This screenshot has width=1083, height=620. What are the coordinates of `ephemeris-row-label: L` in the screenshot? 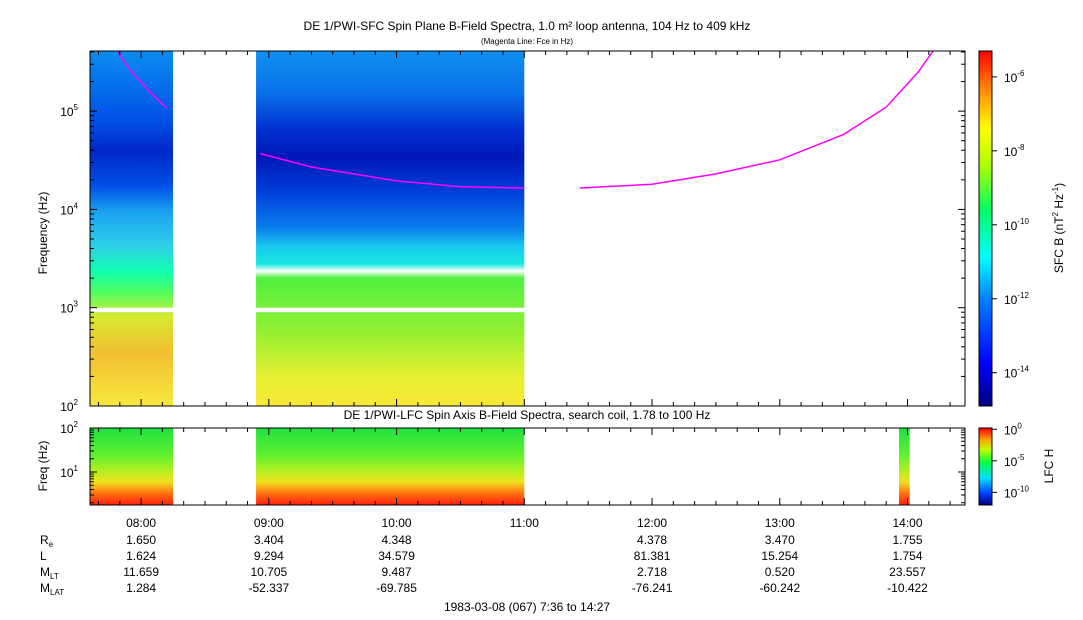 It's located at (43, 556).